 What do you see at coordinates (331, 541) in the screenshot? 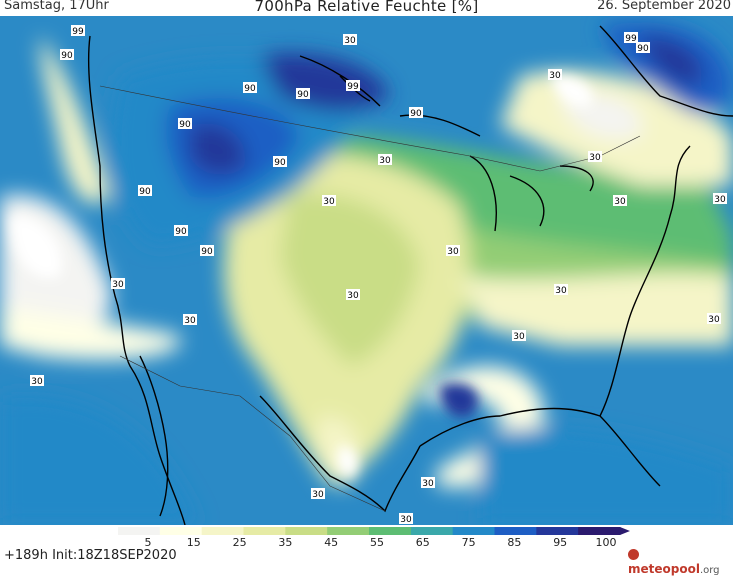
I see `legend-tick-label: 45` at bounding box center [331, 541].